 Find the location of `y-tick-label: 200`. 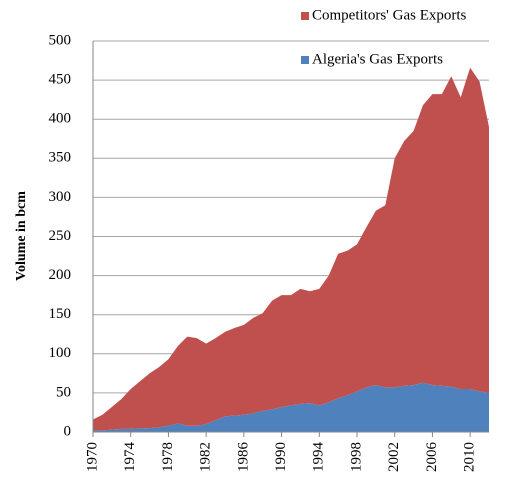

y-tick-label: 200 is located at coordinates (60, 275).